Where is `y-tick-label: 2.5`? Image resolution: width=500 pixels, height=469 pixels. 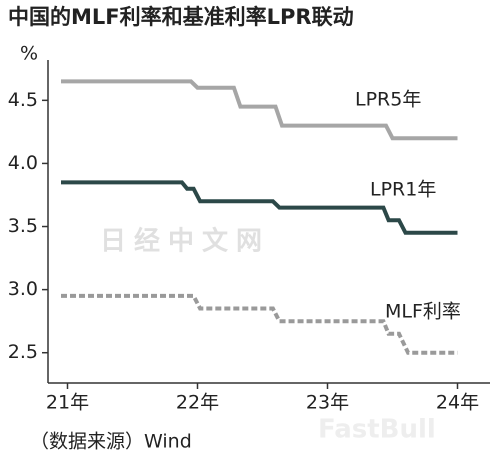 y-tick-label: 2.5 is located at coordinates (23, 352).